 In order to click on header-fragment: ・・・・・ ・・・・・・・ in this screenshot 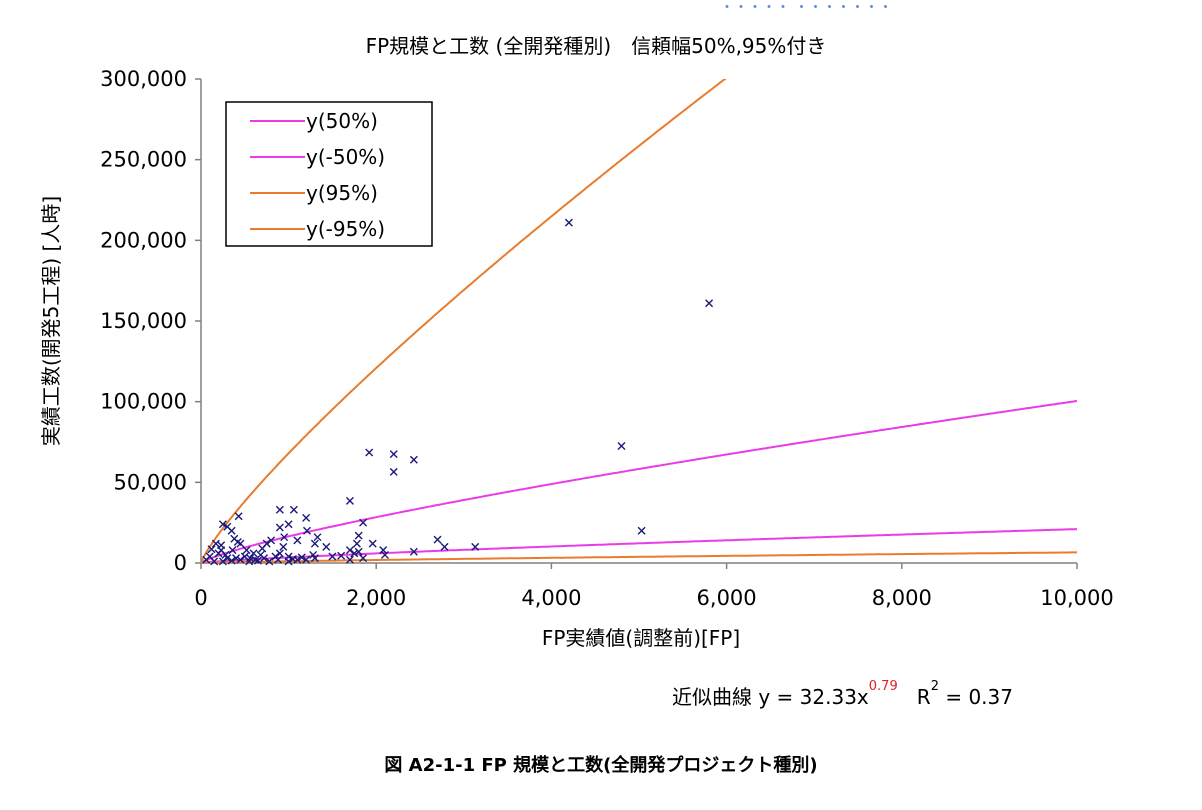, I will do `click(806, 8)`.